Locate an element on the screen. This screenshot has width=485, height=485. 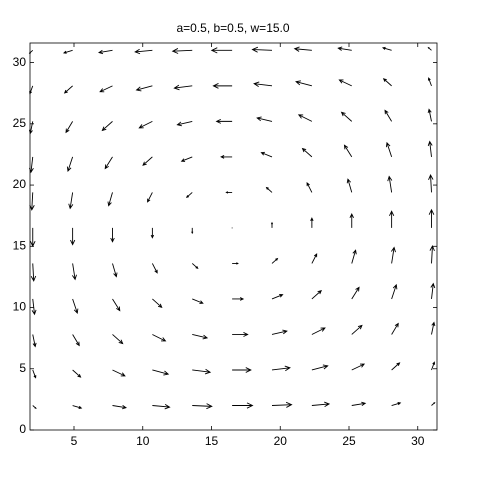
x-tick-label: 20 is located at coordinates (281, 441).